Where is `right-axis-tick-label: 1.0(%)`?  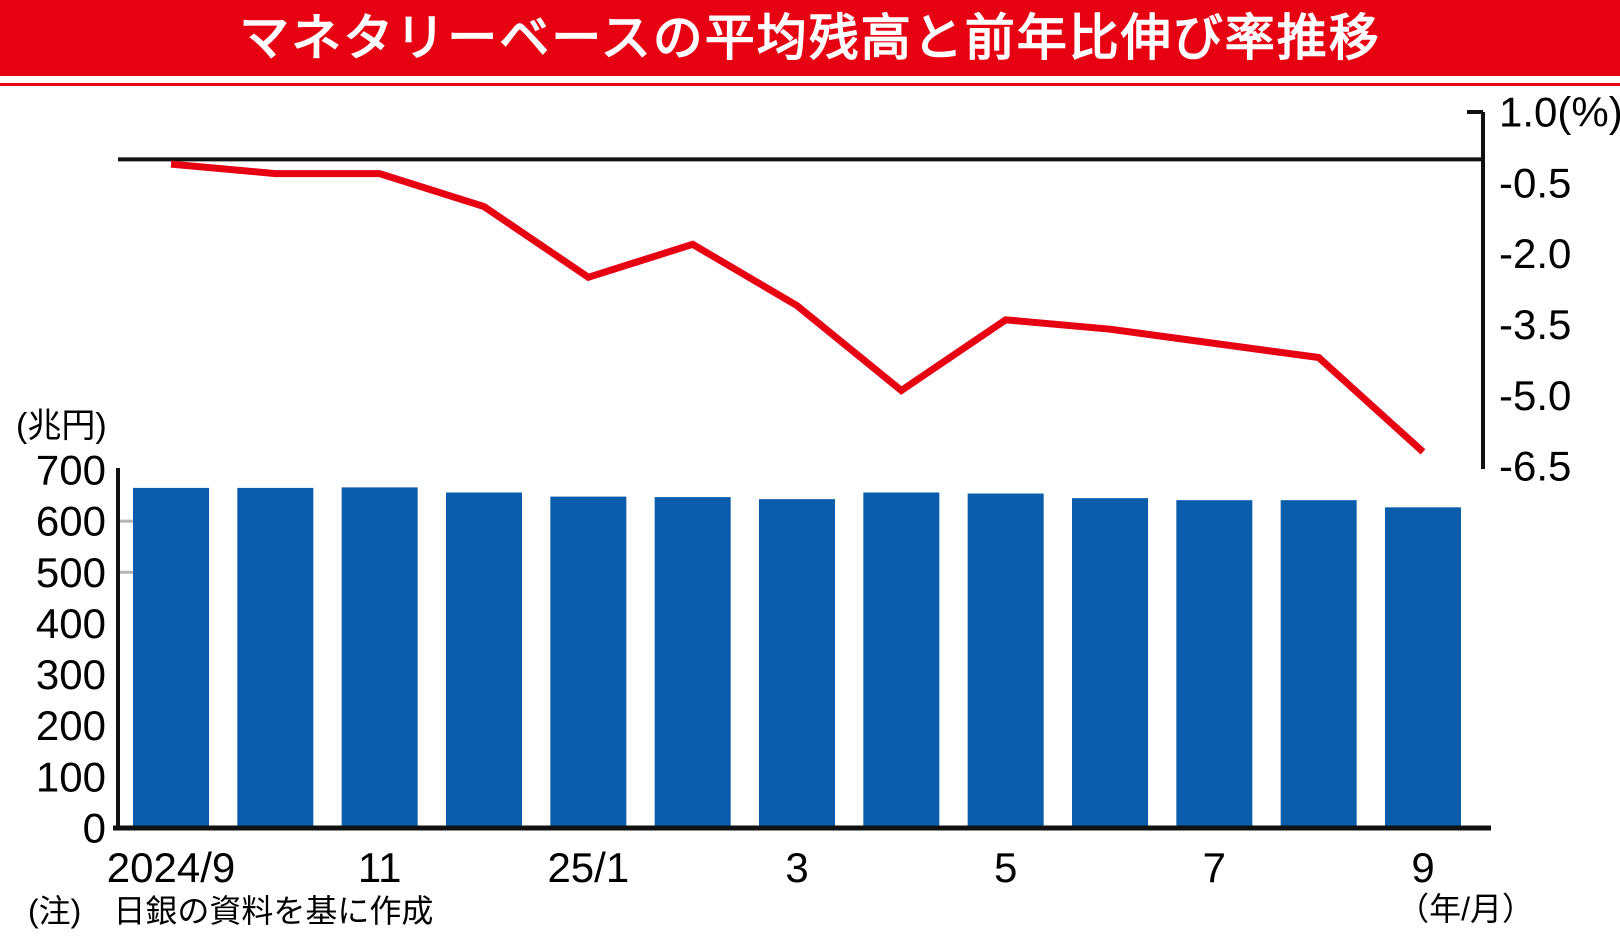
right-axis-tick-label: 1.0(%) is located at coordinates (1559, 112).